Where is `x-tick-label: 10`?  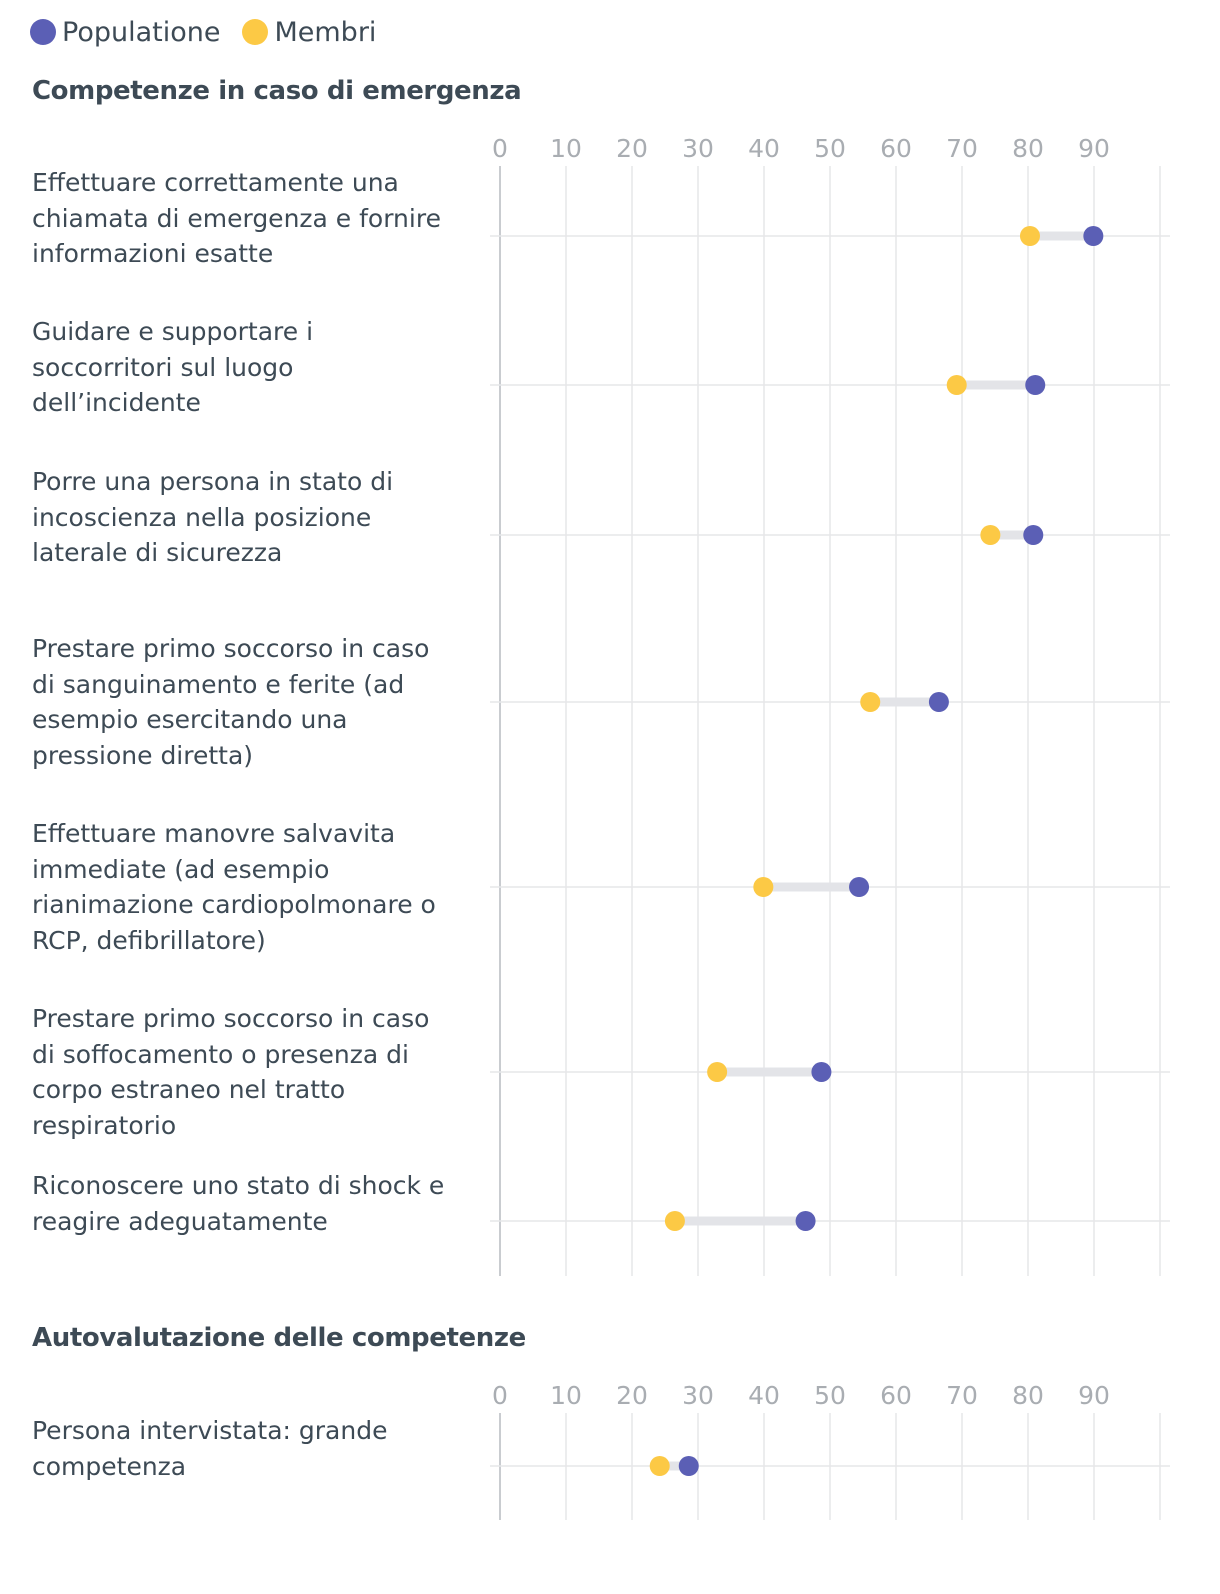
x-tick-label: 10 is located at coordinates (566, 148).